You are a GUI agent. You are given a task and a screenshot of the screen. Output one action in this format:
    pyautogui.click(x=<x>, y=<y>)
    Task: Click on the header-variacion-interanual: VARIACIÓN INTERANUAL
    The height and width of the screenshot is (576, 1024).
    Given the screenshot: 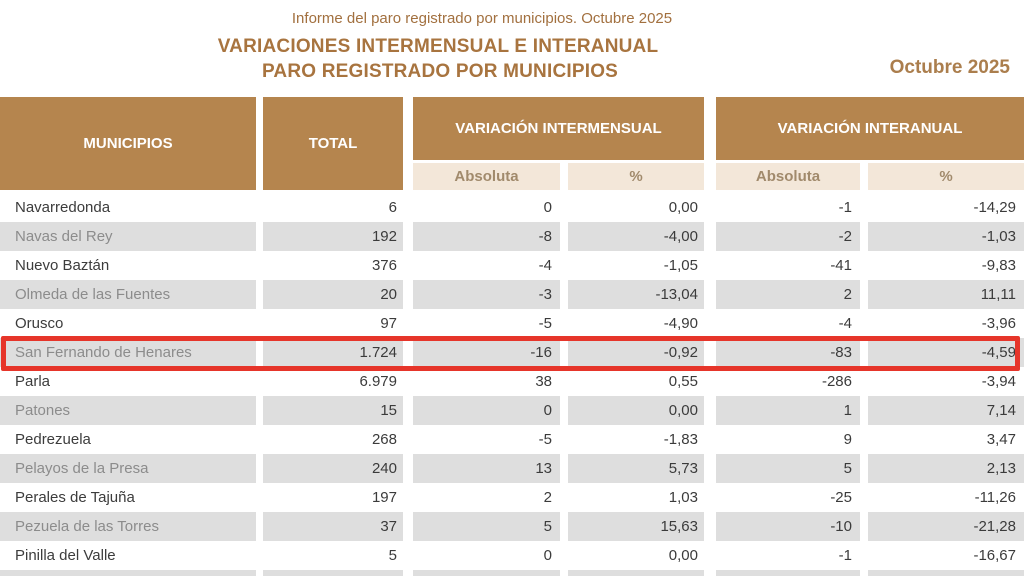 What is the action you would take?
    pyautogui.click(x=870, y=128)
    